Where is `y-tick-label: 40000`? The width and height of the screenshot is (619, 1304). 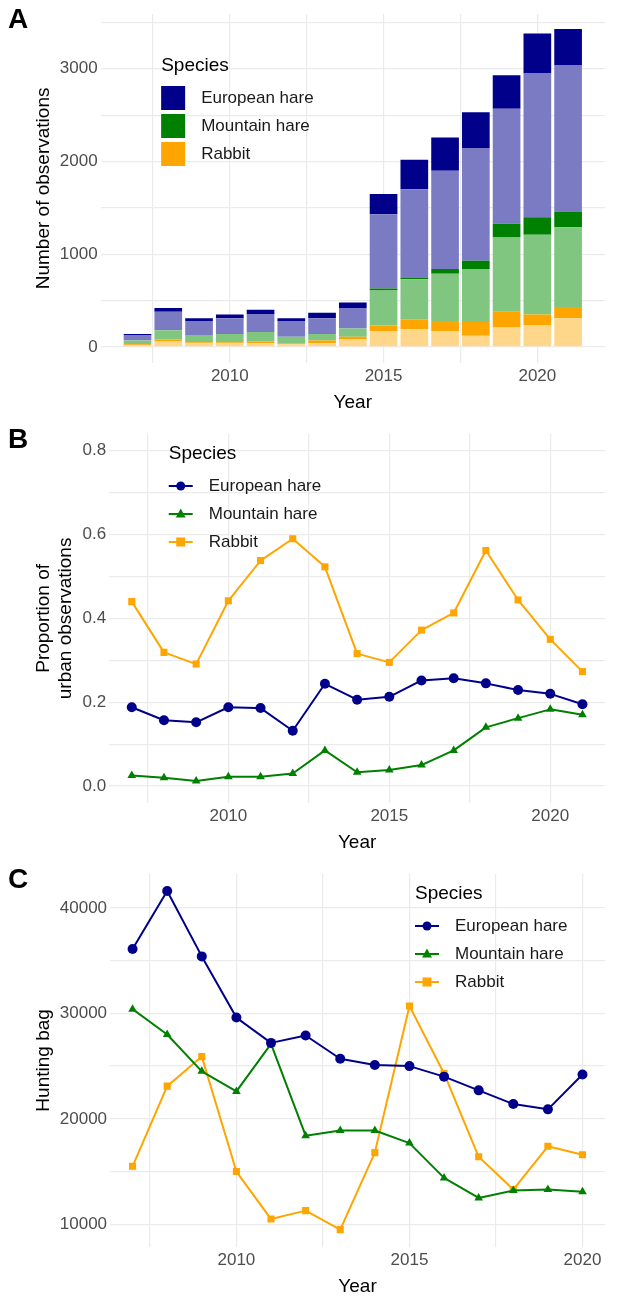
y-tick-label: 40000 is located at coordinates (83, 907).